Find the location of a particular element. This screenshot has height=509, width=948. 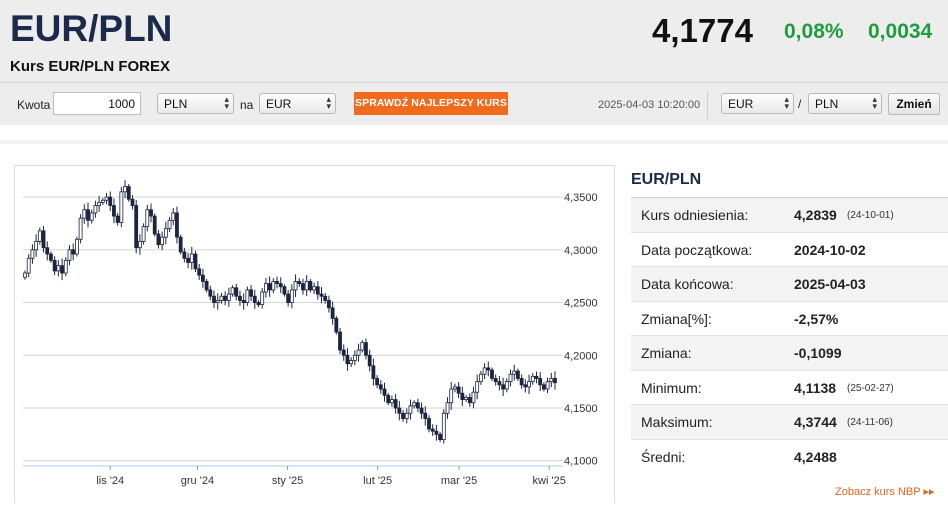

stat-label: Średni: is located at coordinates (663, 456).